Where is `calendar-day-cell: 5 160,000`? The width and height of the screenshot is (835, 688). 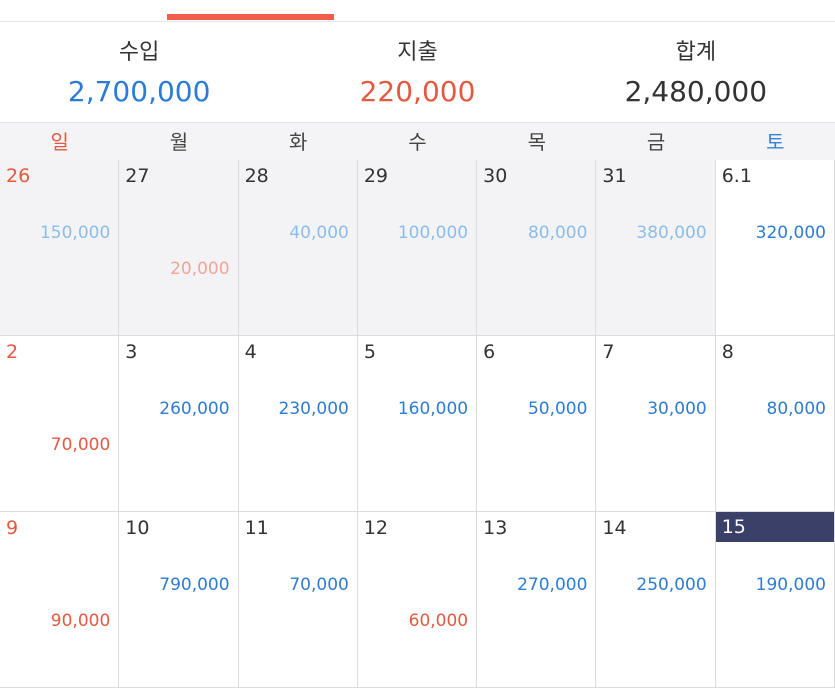 calendar-day-cell: 5 160,000 is located at coordinates (417, 424).